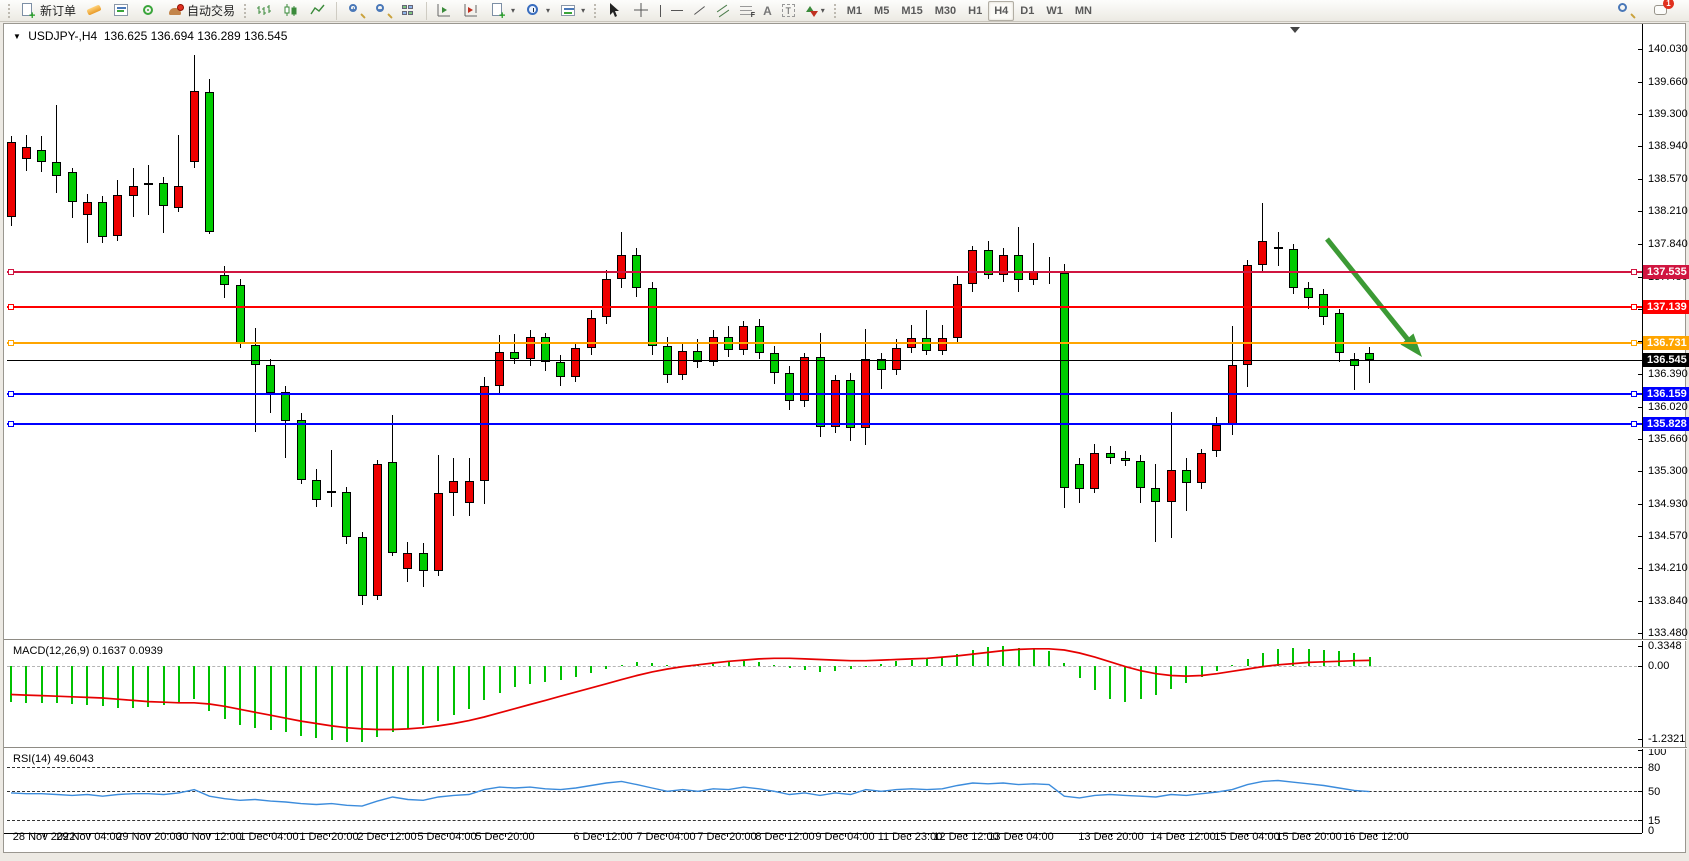  Describe the element at coordinates (1027, 10) in the screenshot. I see `timeframe-button-d1: D1` at that location.